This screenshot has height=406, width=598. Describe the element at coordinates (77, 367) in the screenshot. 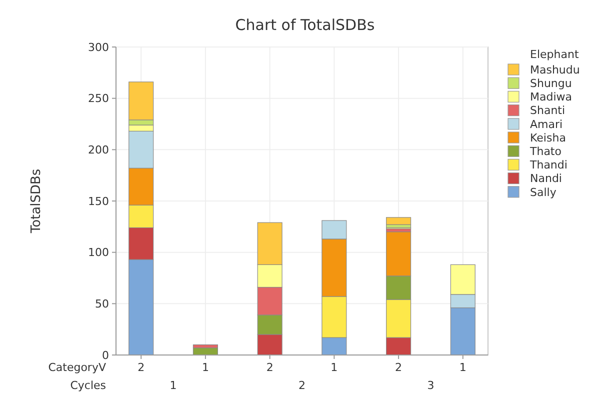

I see `text: CategoryV` at that location.